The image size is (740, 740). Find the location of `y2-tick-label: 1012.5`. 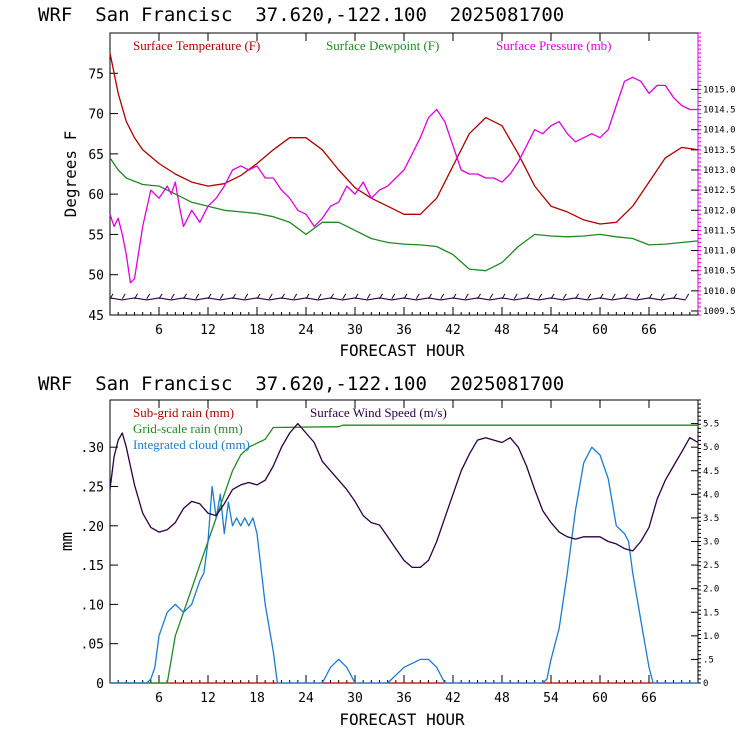

y2-tick-label: 1012.5 is located at coordinates (719, 191).